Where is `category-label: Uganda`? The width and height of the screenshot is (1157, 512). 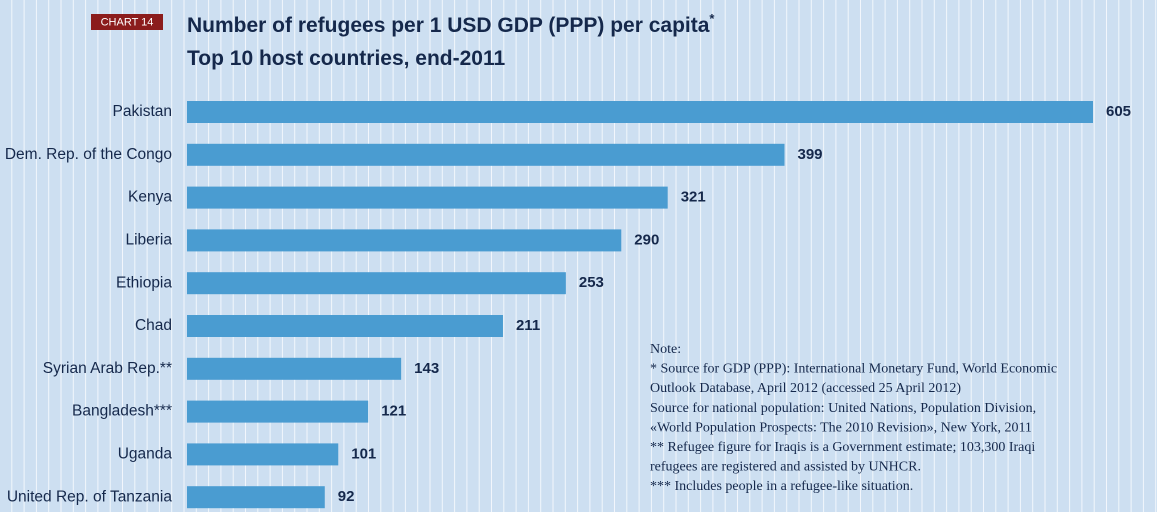 category-label: Uganda is located at coordinates (145, 453).